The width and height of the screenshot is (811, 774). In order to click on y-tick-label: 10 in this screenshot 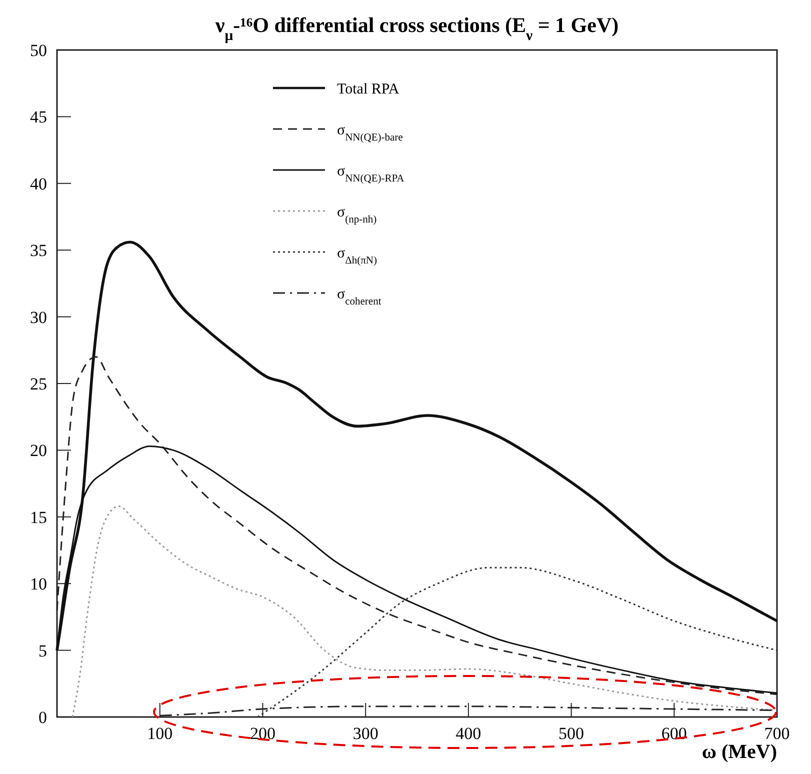, I will do `click(38, 584)`.